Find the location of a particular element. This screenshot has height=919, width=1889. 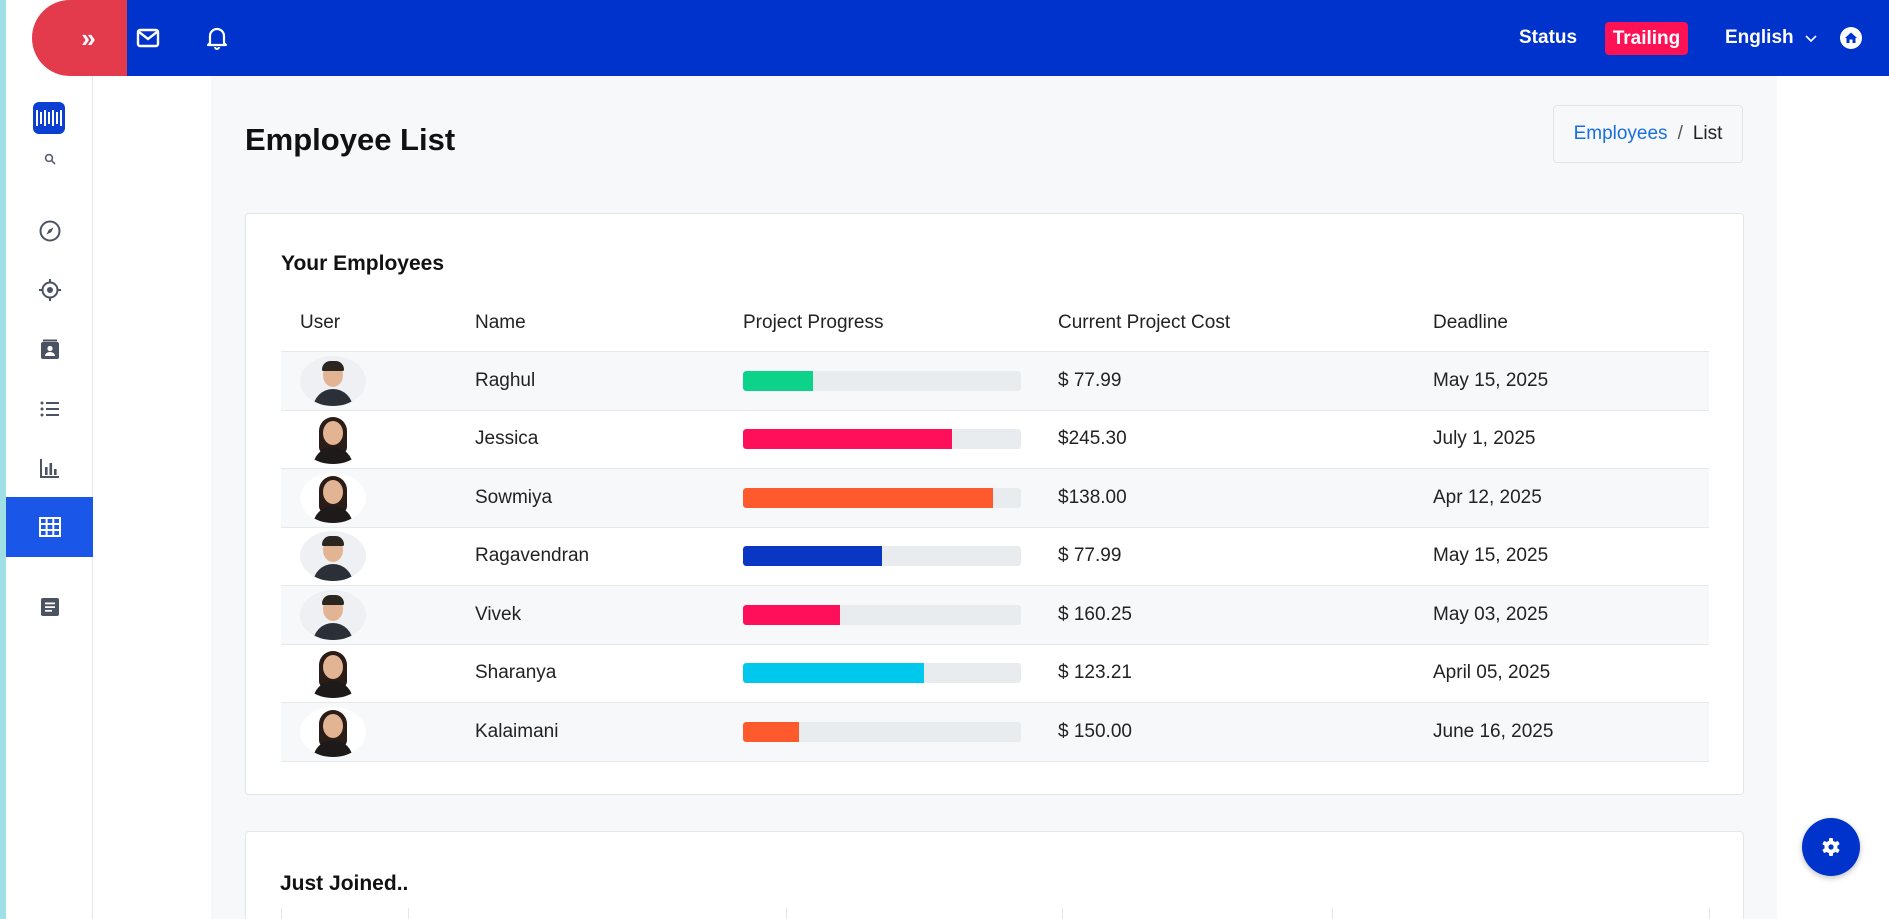

project-cost: $ 123.21 is located at coordinates (1095, 673).